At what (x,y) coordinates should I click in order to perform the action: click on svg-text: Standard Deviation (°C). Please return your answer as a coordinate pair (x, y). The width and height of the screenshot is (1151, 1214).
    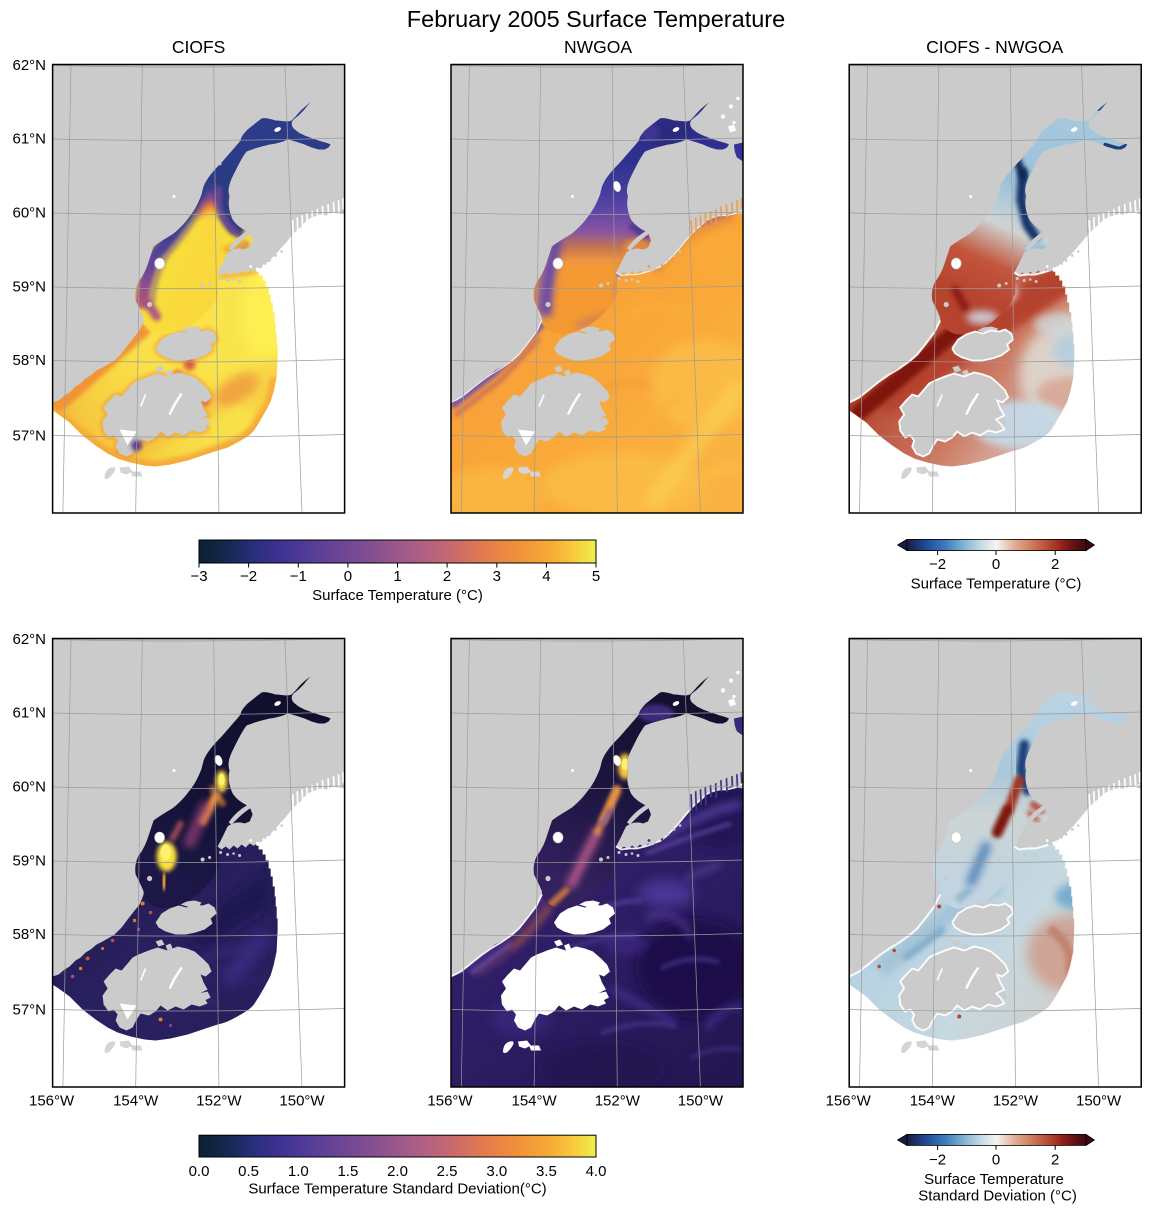
    Looking at the image, I should click on (997, 1196).